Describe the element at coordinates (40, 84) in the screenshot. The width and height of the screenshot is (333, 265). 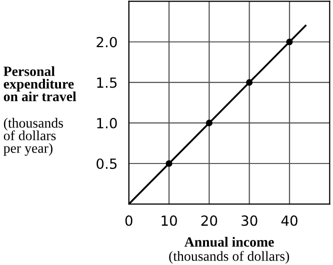
I see `y-axis-title: Personal expenditure on air travel` at that location.